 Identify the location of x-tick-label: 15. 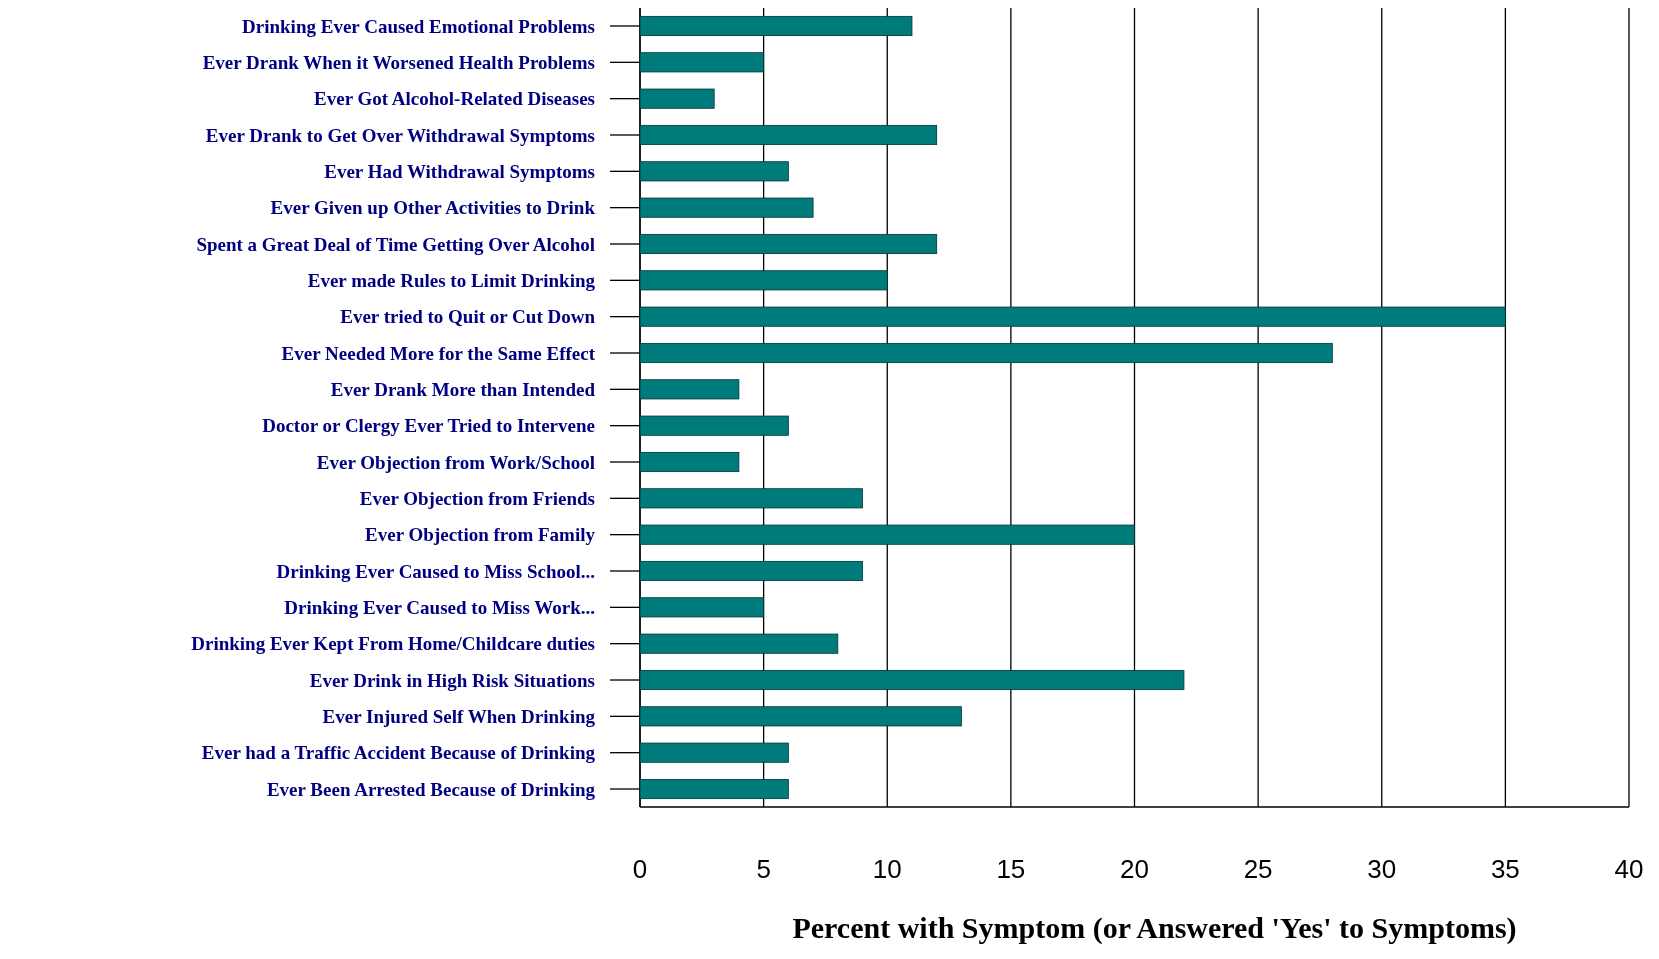
(1011, 869).